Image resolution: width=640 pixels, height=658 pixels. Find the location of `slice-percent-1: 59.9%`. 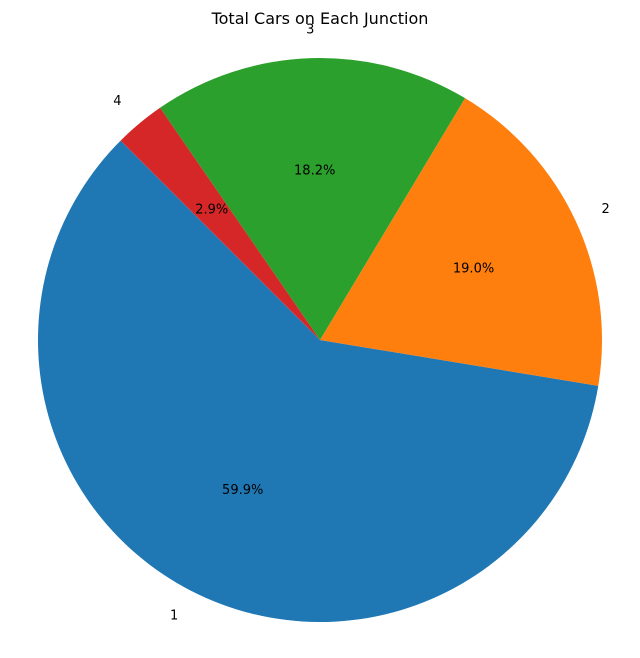

slice-percent-1: 59.9% is located at coordinates (242, 490).